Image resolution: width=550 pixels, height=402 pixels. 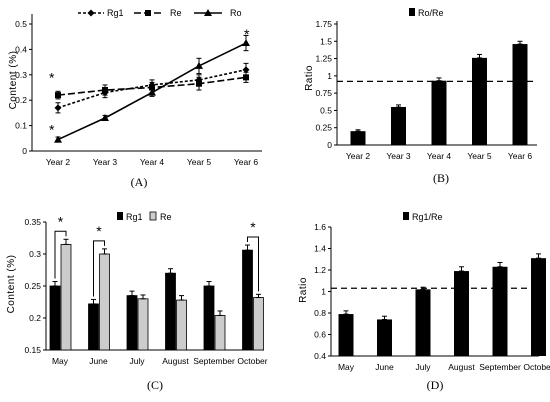 What do you see at coordinates (323, 24) in the screenshot?
I see `y-tick-label: 1.75` at bounding box center [323, 24].